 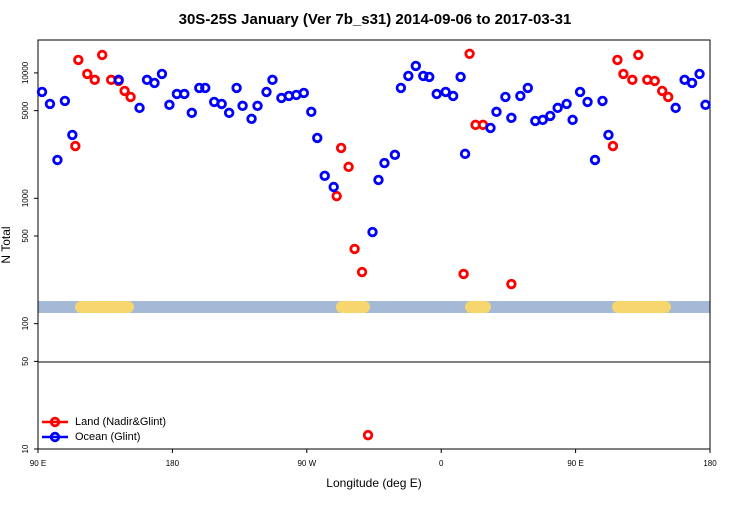 What do you see at coordinates (25, 323) in the screenshot?
I see `y-tick-label: 100` at bounding box center [25, 323].